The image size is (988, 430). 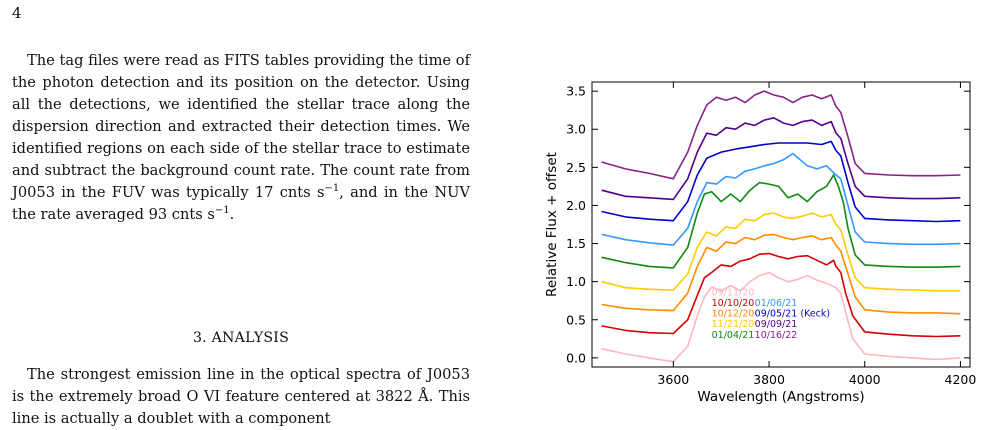 What do you see at coordinates (776, 324) in the screenshot?
I see `legend-label-7: 09/09/21` at bounding box center [776, 324].